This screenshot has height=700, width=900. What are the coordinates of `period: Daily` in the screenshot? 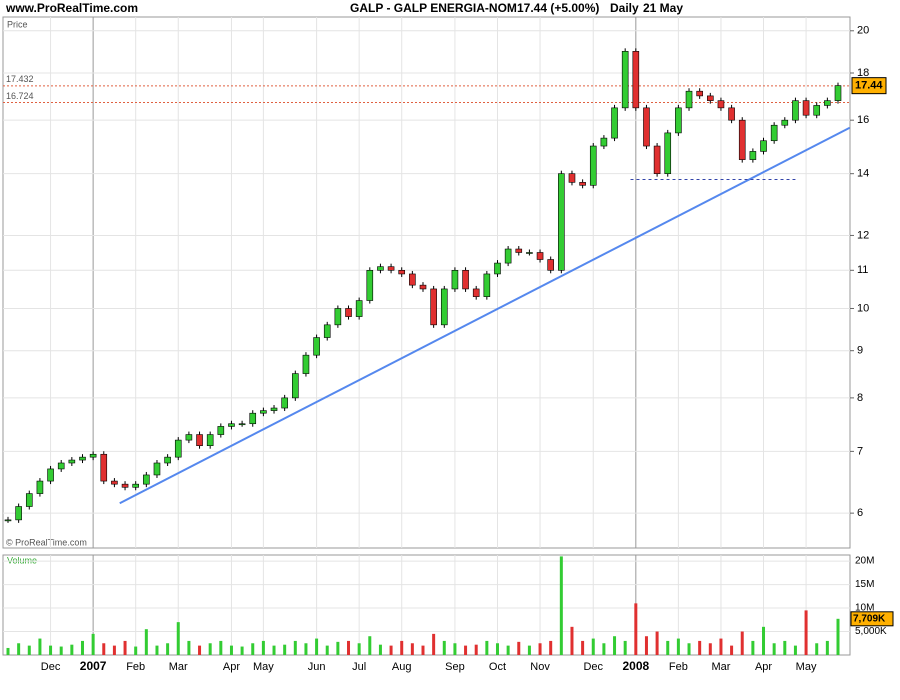 It's located at (624, 8).